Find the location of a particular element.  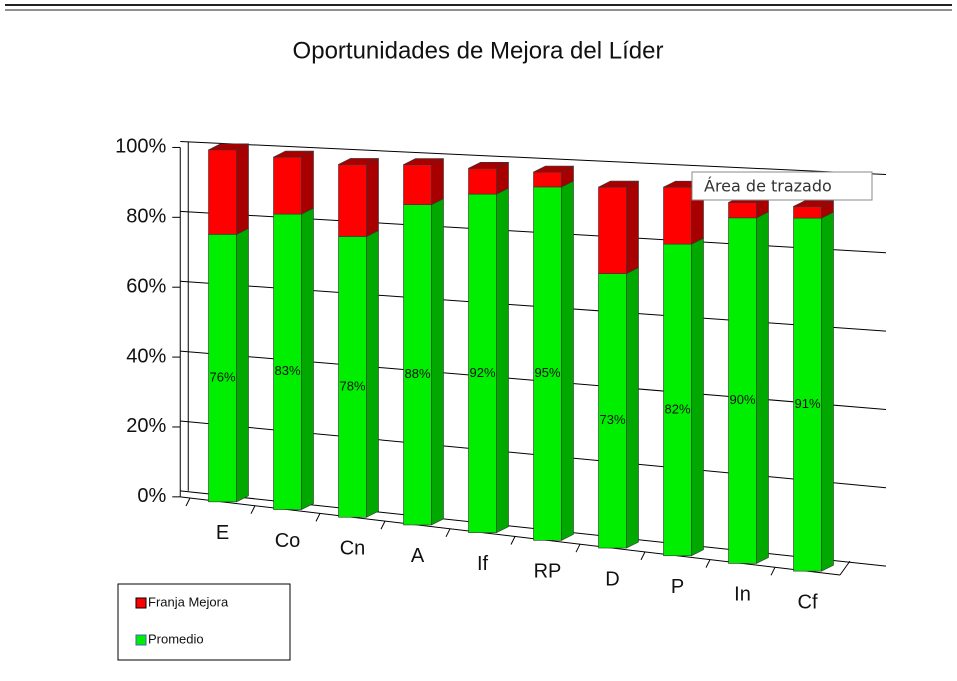

y-tick-label: 60% is located at coordinates (146, 286).